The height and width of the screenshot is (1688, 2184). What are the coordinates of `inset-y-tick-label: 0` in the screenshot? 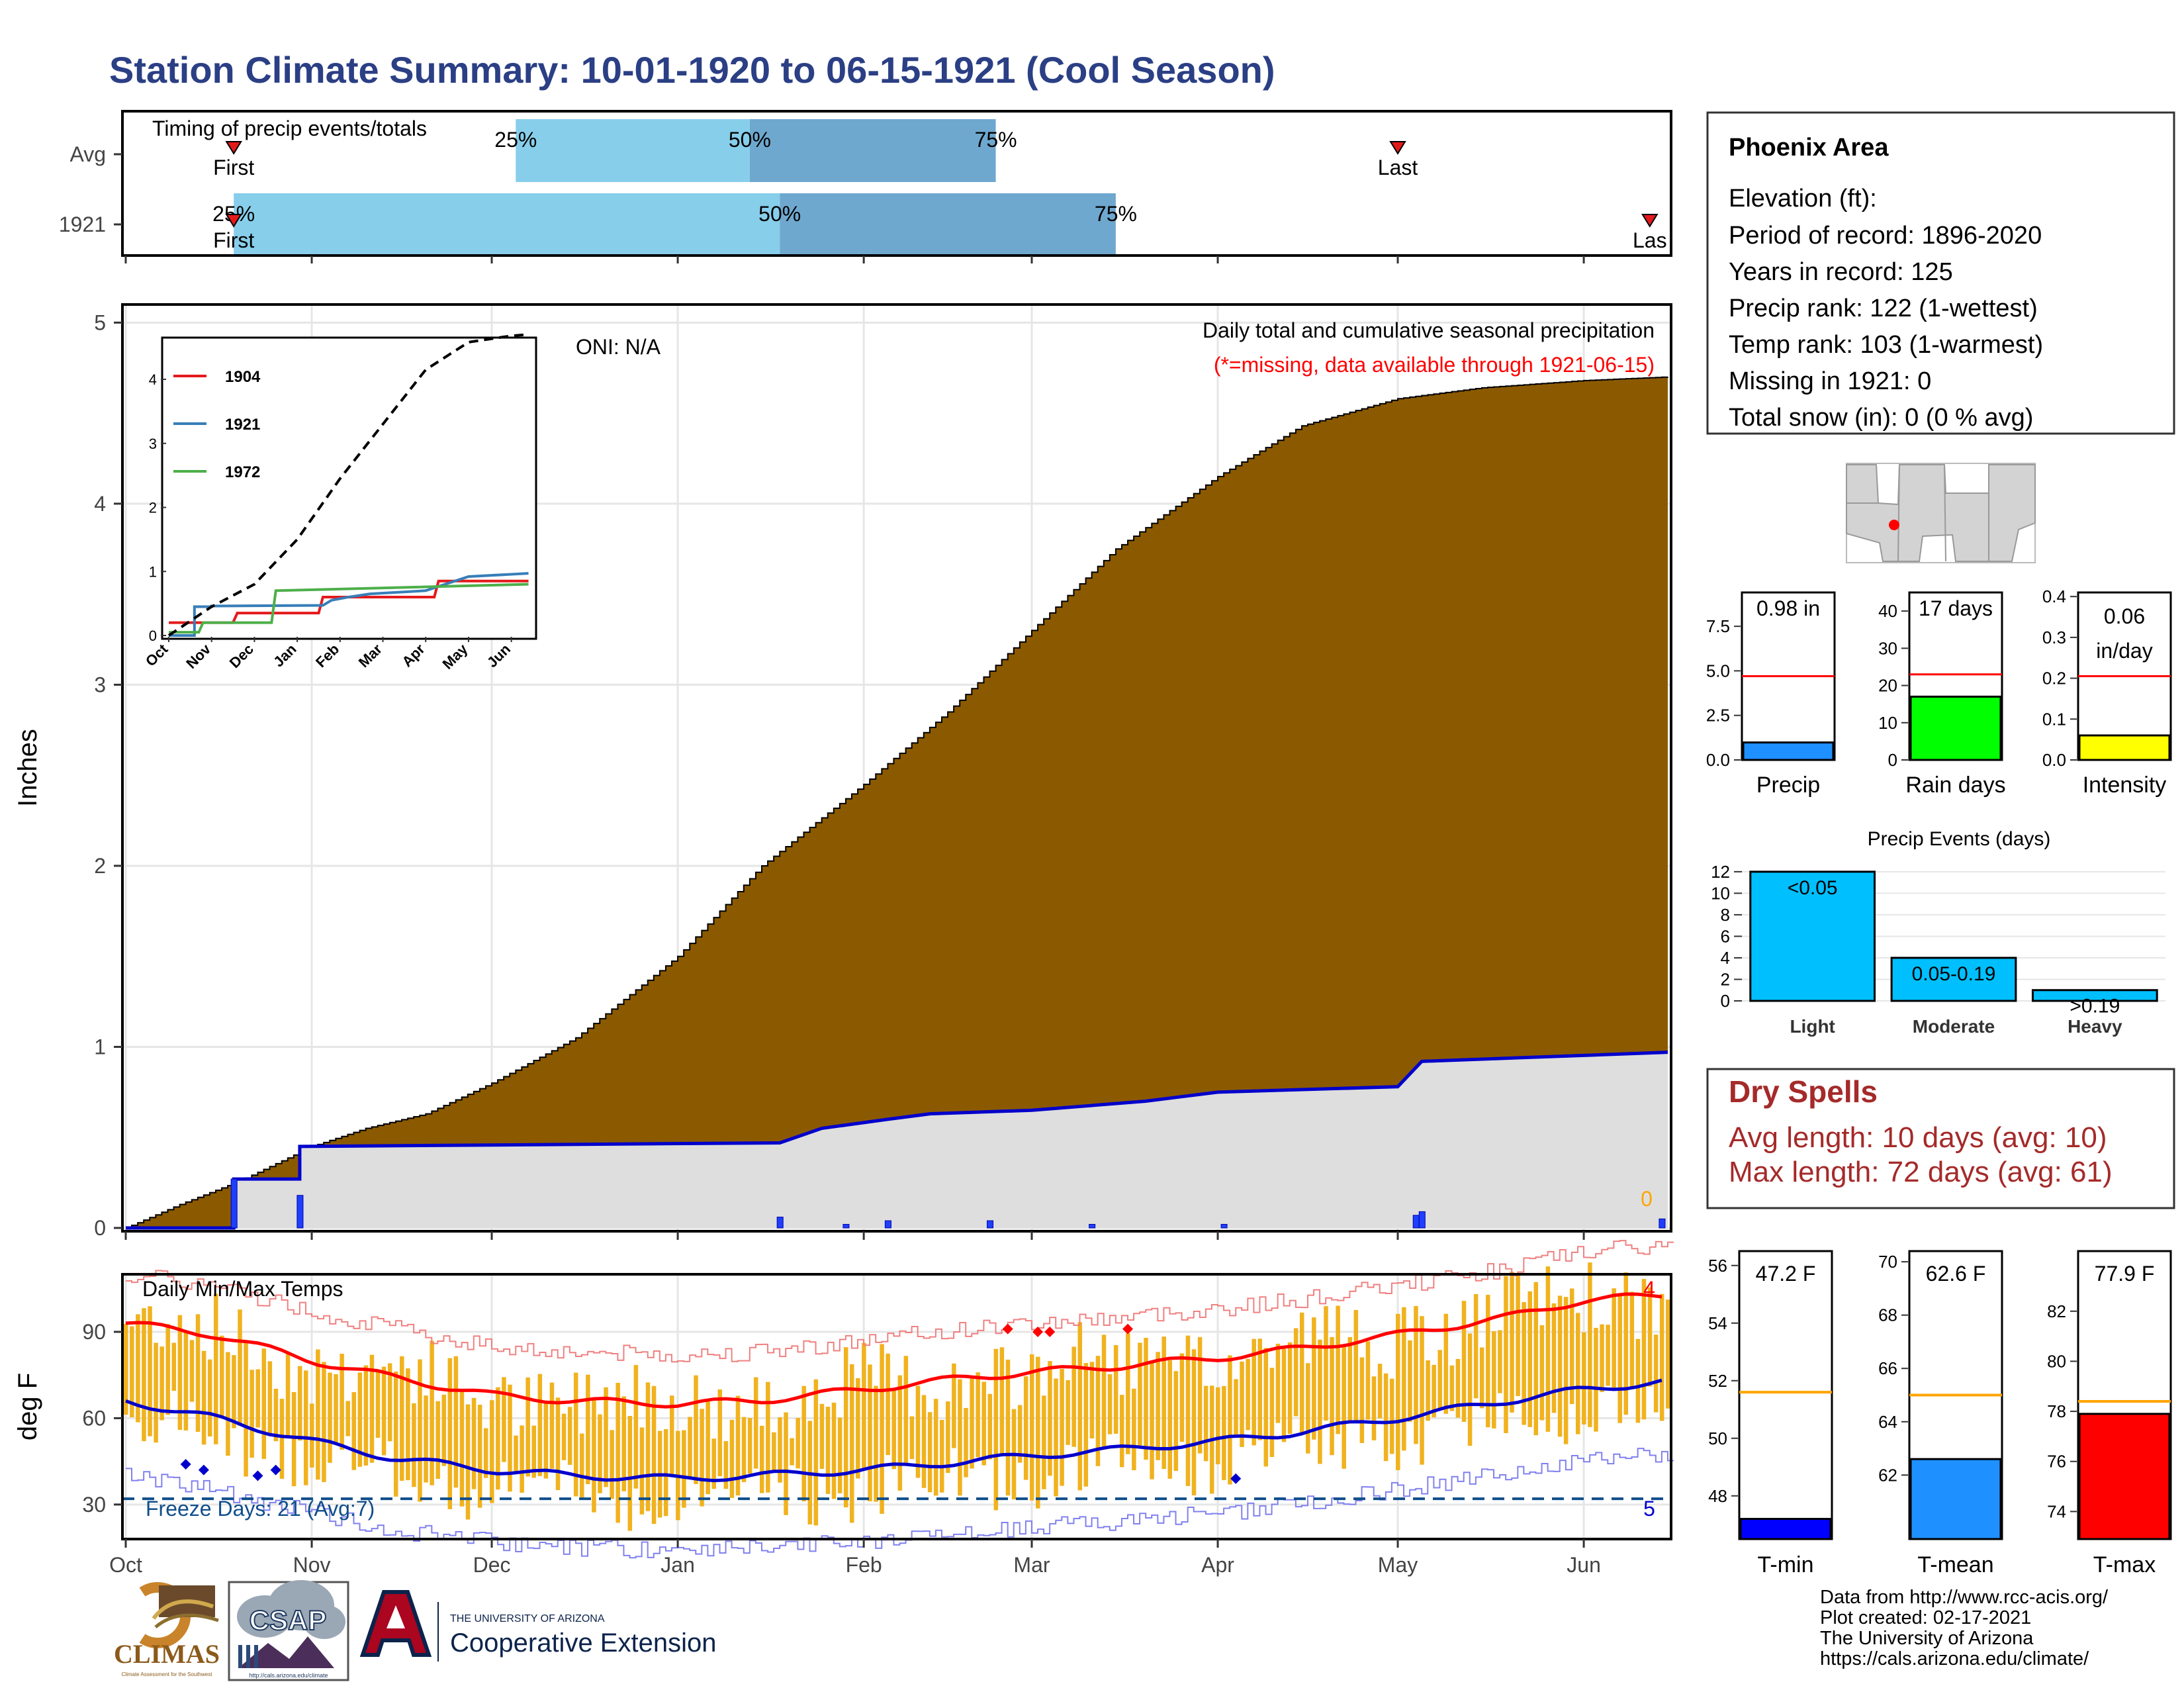 It's located at (153, 636).